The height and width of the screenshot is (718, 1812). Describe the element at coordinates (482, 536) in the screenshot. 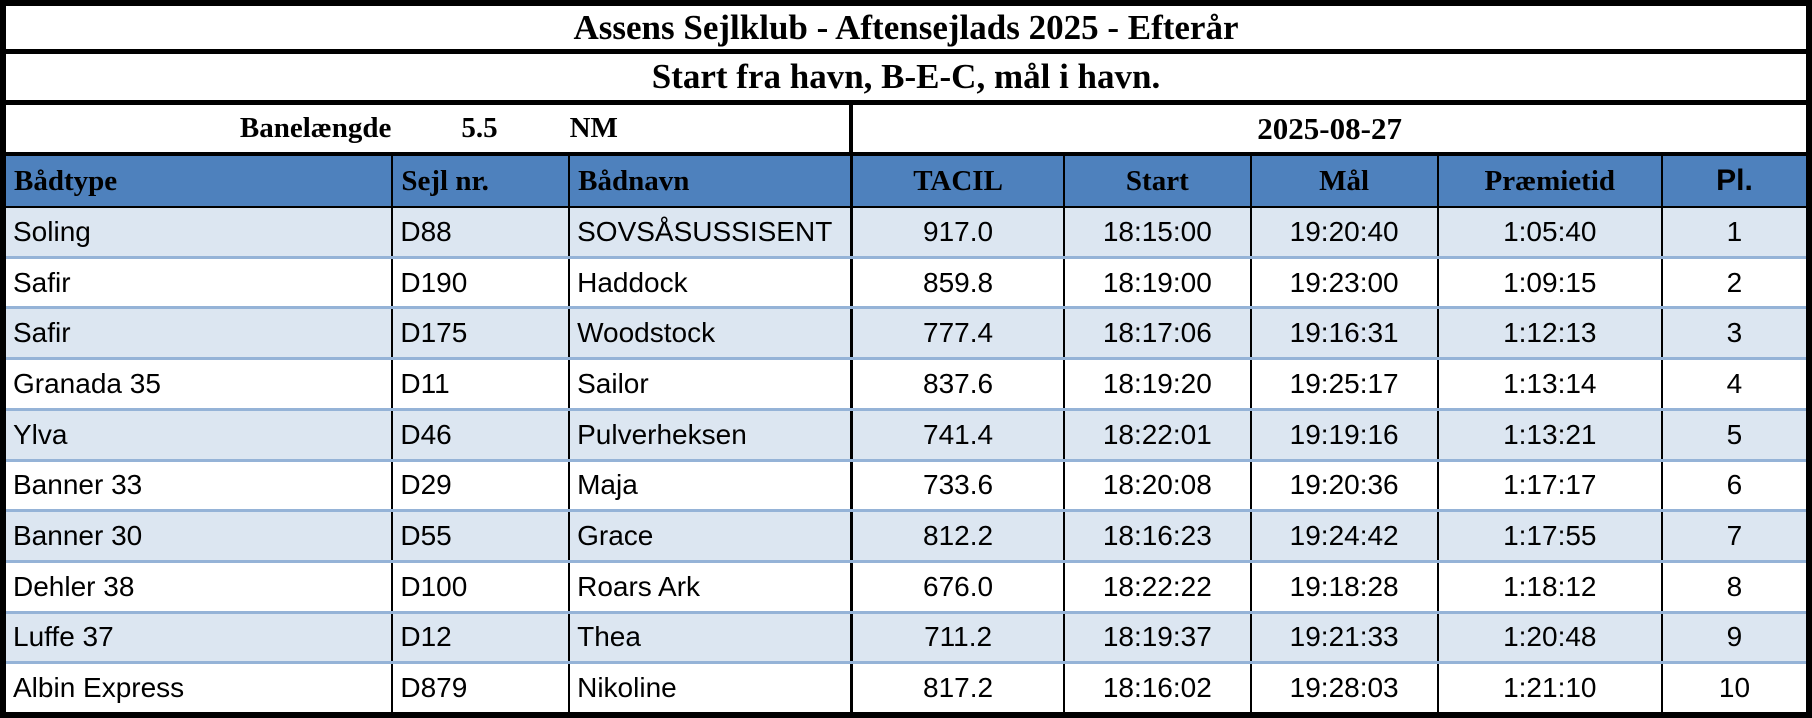

I see `cell-sailno: D55` at that location.